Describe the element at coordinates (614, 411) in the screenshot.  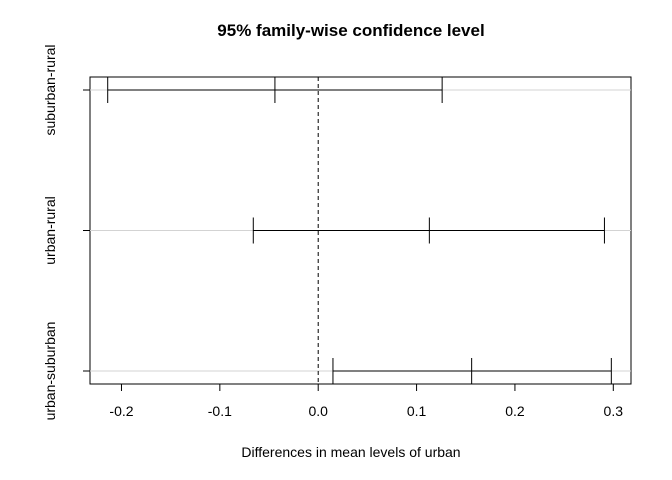
I see `x-tick-label: 0.3` at that location.